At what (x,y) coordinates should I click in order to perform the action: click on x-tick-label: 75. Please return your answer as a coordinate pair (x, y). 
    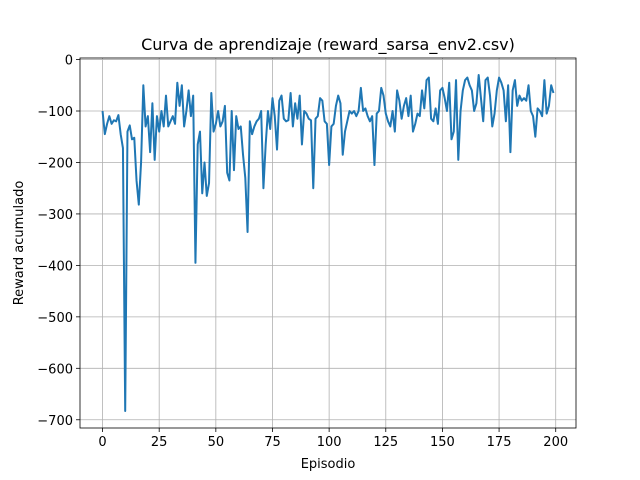
    Looking at the image, I should click on (272, 442).